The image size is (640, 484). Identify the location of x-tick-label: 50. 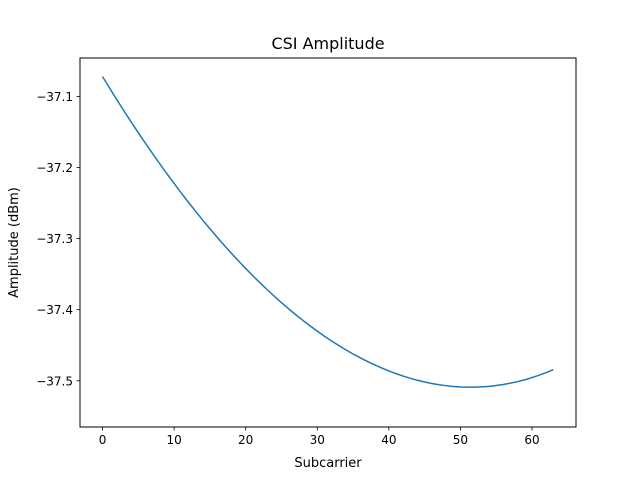
(460, 440).